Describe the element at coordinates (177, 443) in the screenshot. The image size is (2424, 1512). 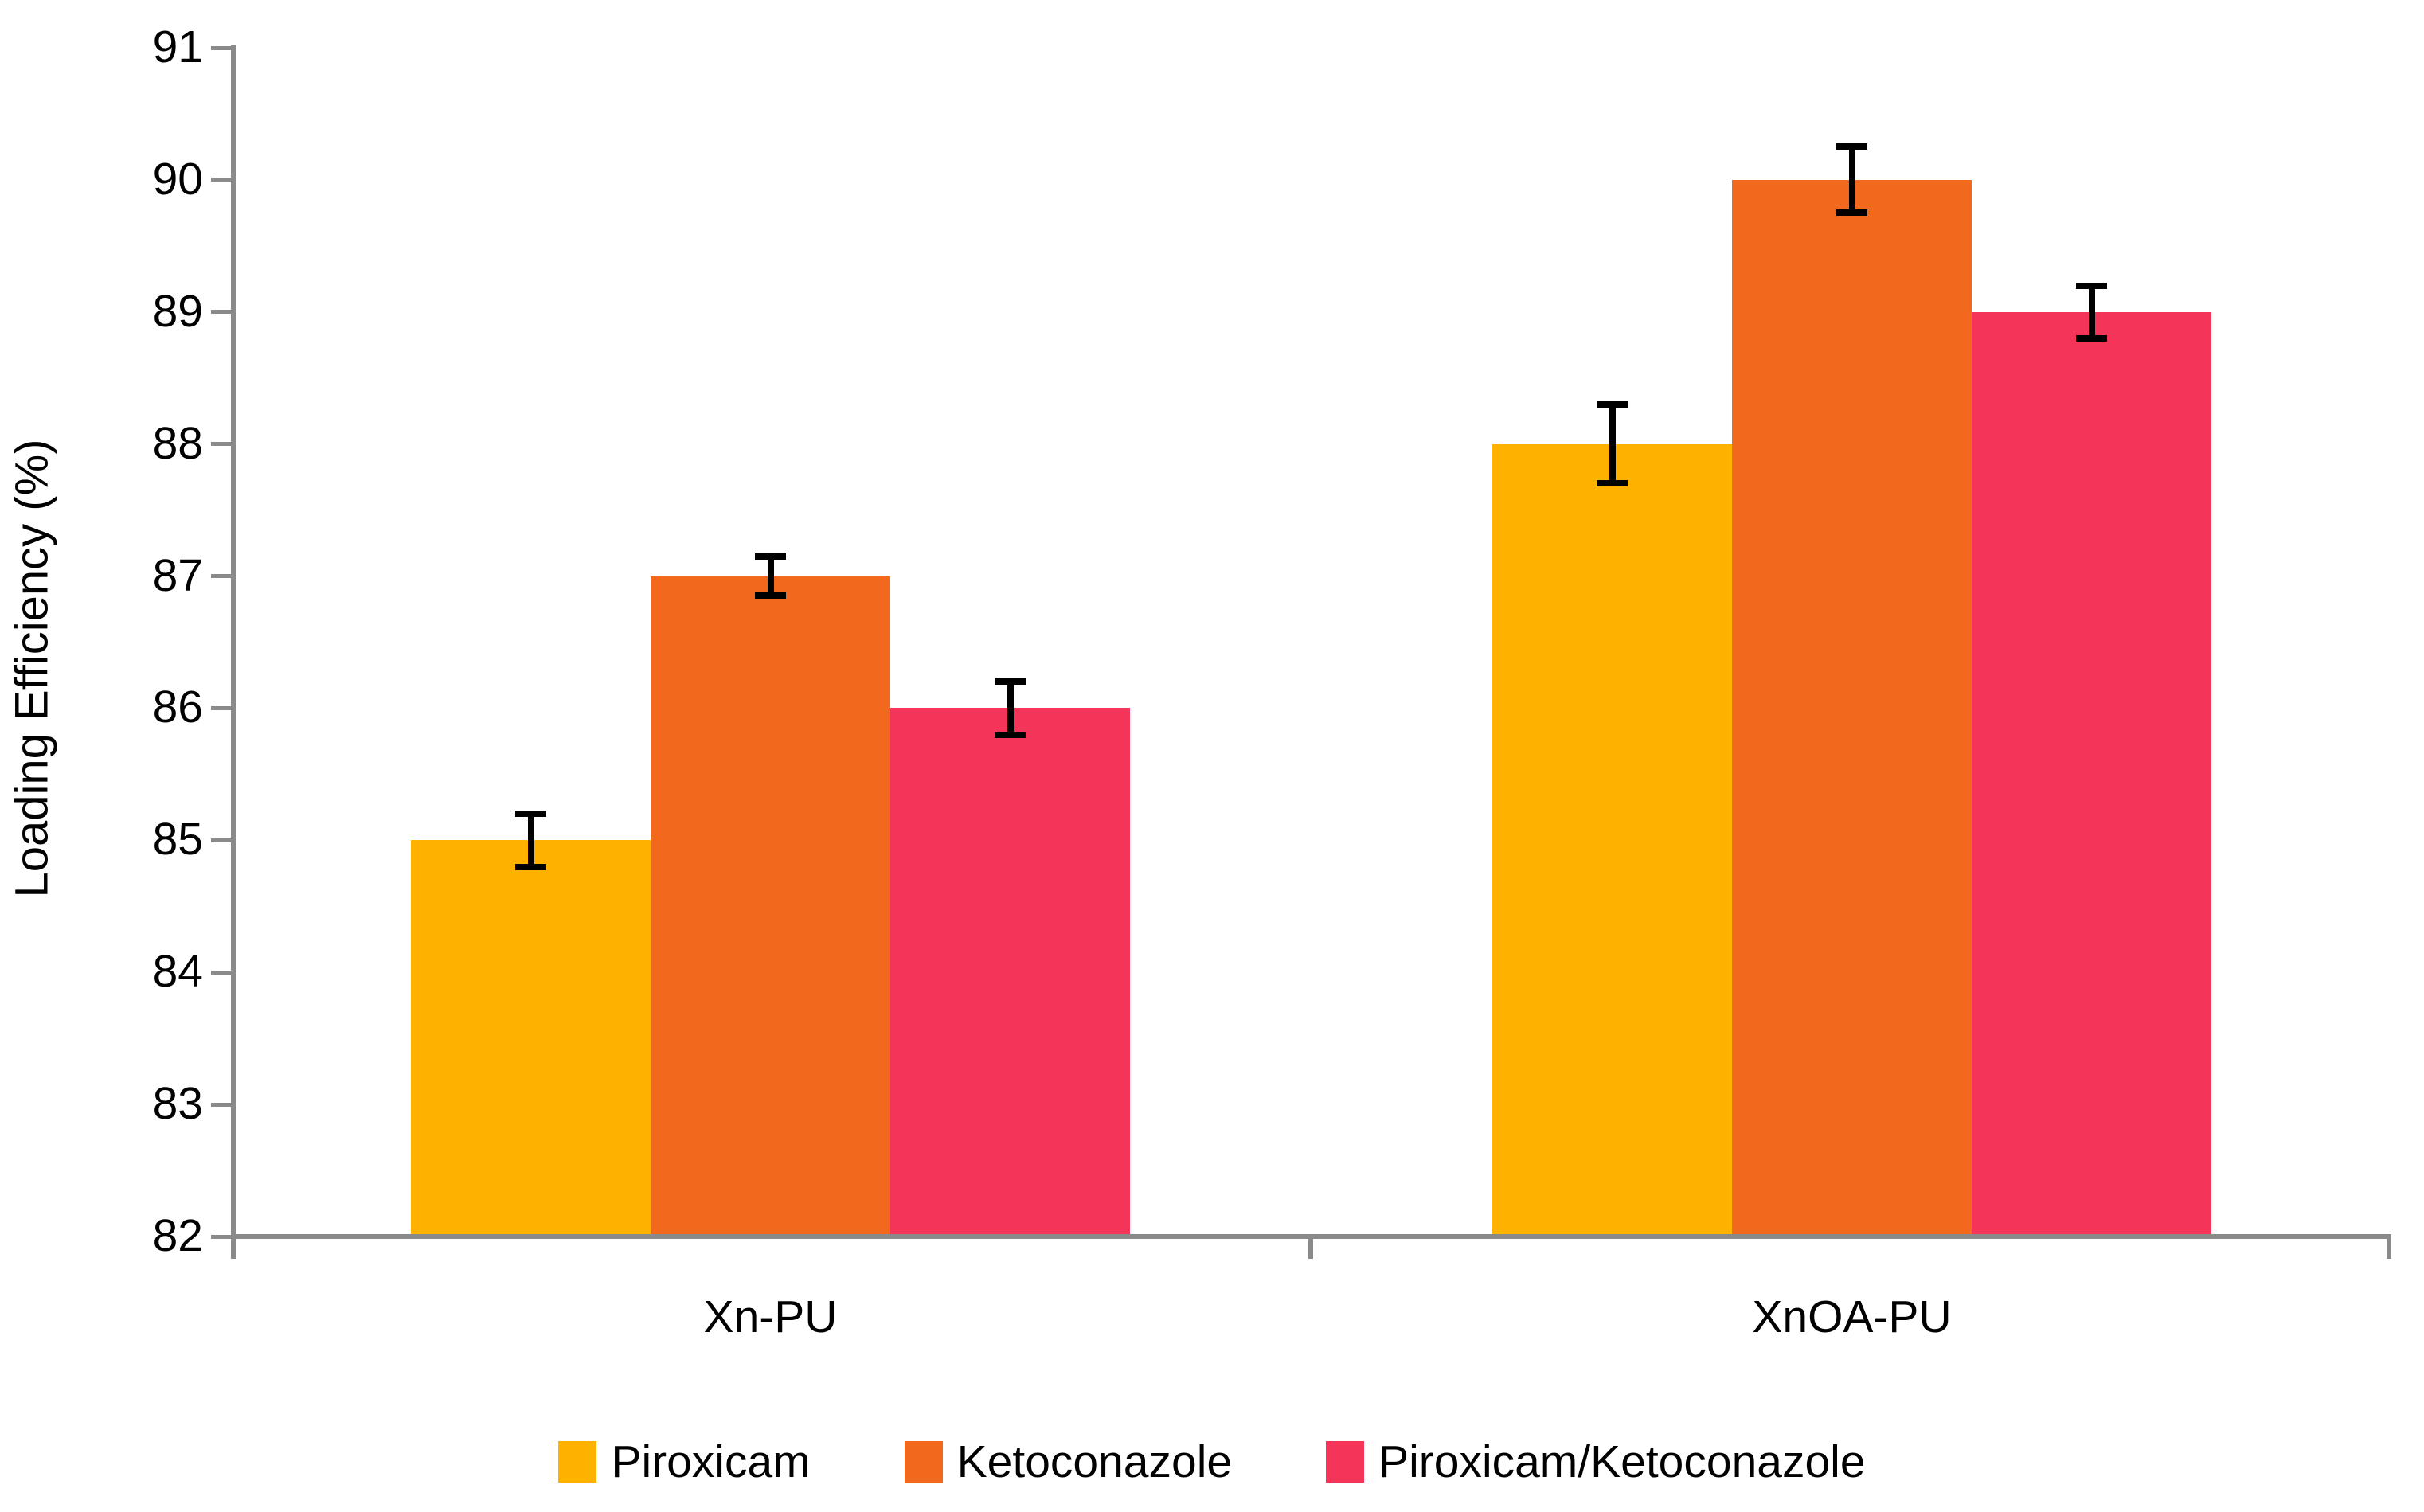
I see `y-tick-label: 88` at that location.